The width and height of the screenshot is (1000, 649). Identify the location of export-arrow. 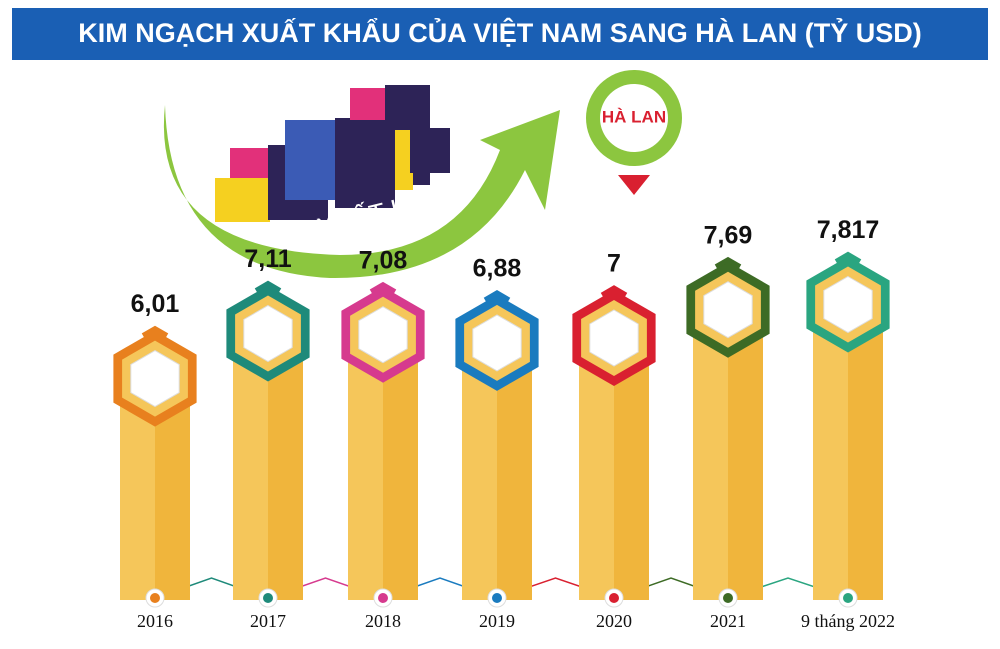
(361, 192).